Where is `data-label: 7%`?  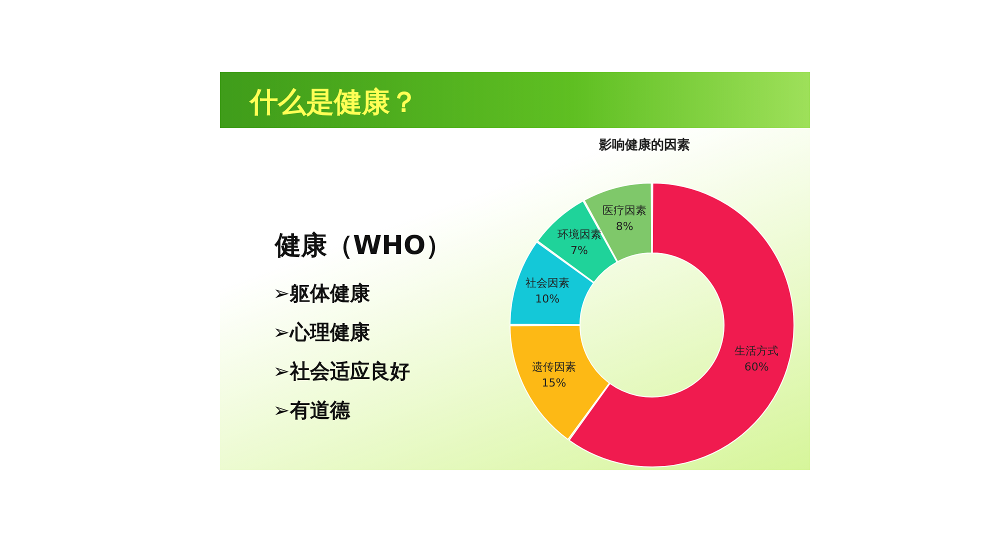
data-label: 7% is located at coordinates (579, 250).